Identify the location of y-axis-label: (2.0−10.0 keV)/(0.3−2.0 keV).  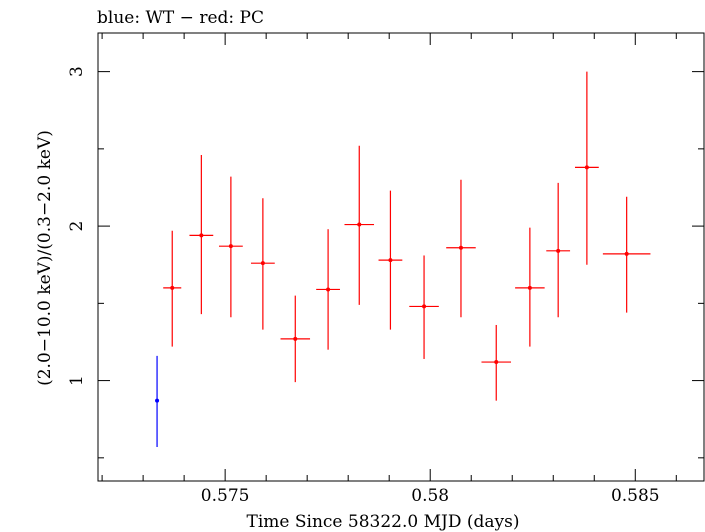
(45, 258).